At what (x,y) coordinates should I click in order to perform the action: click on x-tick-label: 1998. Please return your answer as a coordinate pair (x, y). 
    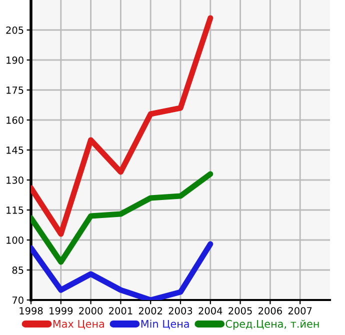
    Looking at the image, I should click on (31, 310).